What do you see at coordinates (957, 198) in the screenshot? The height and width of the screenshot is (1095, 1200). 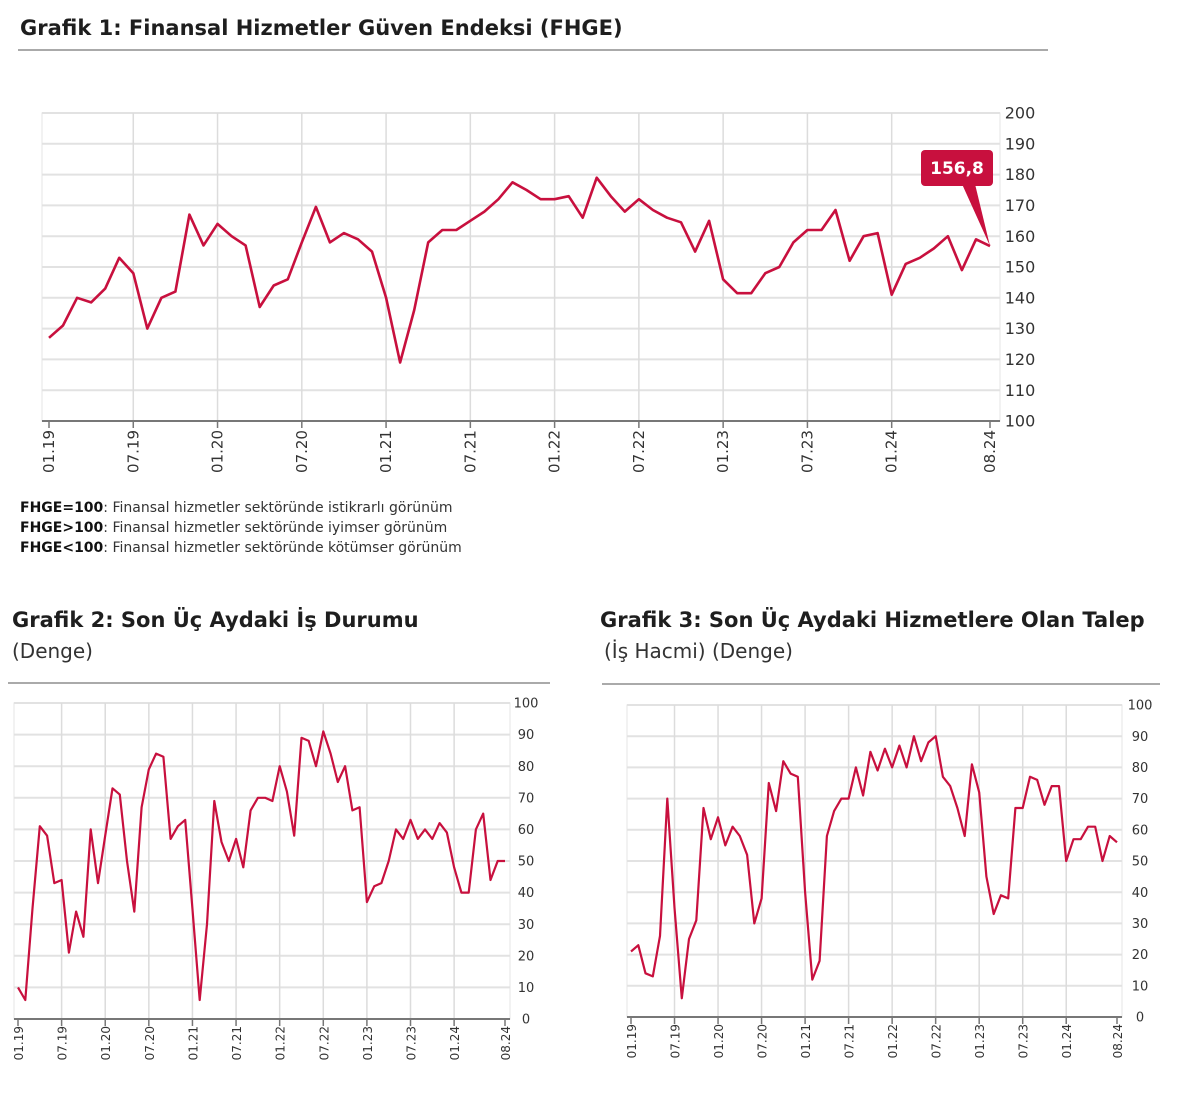 I see `value-callout: 156,8` at bounding box center [957, 198].